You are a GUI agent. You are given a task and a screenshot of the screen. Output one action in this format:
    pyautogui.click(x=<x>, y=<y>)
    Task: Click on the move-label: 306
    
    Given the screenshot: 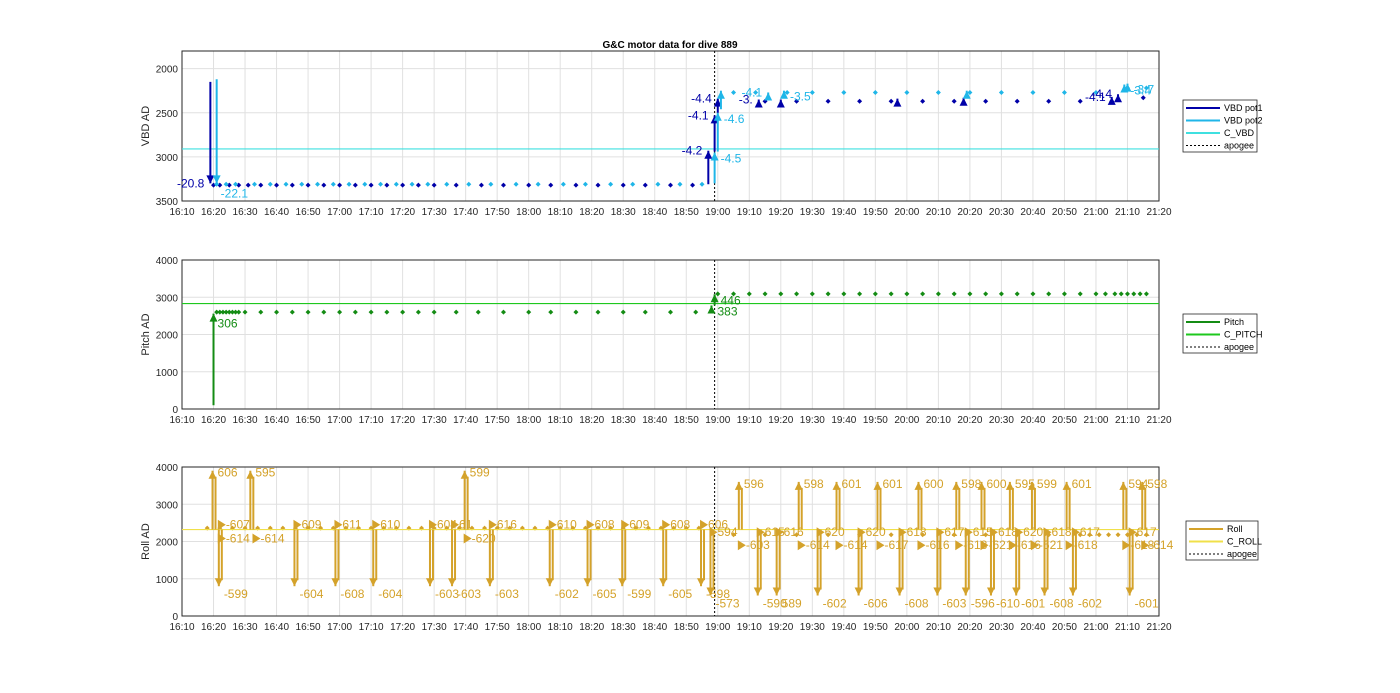 What is the action you would take?
    pyautogui.click(x=228, y=324)
    